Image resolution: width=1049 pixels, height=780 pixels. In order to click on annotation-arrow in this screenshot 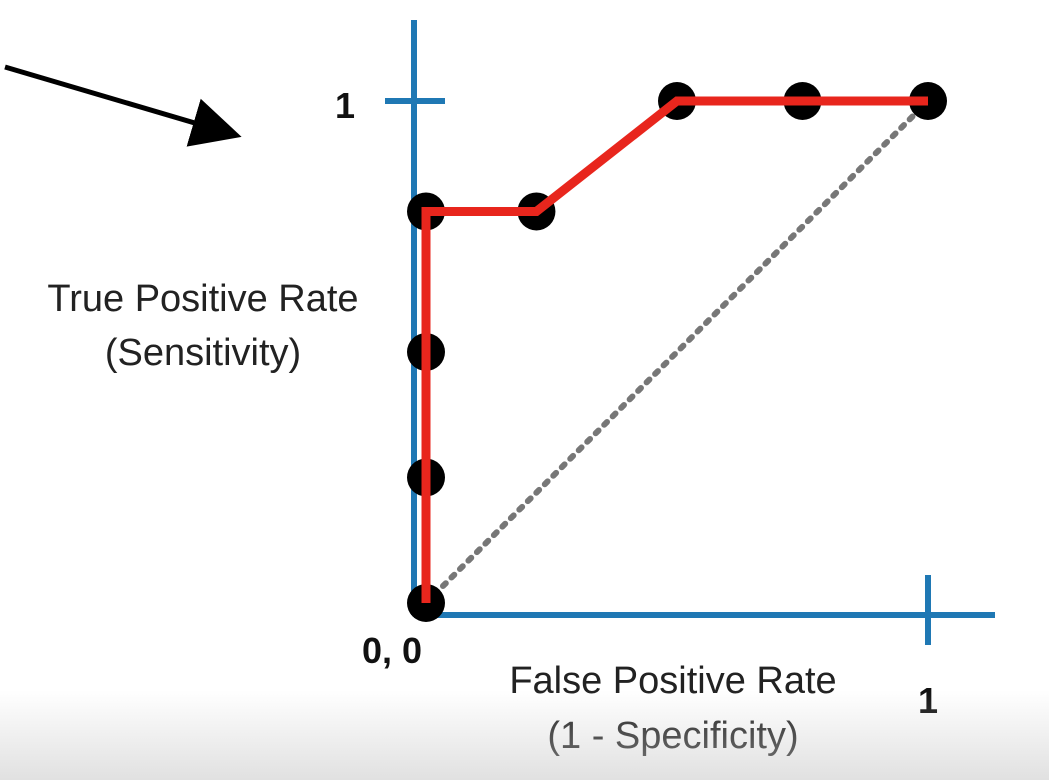, I will do `click(123, 105)`.